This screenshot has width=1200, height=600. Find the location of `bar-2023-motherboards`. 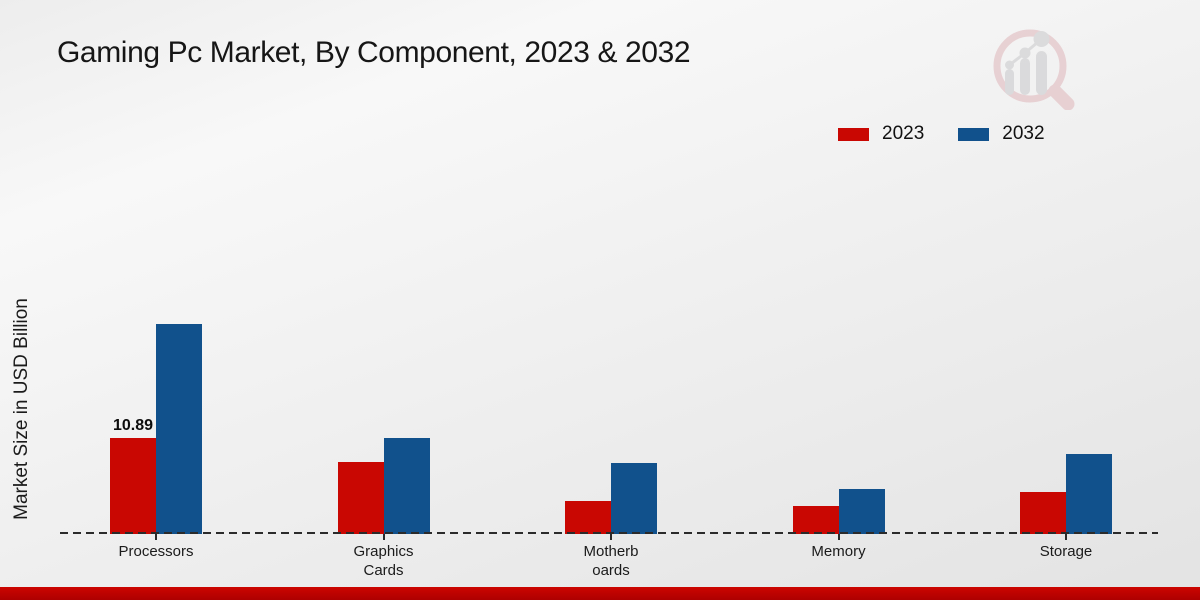

bar-2023-motherboards is located at coordinates (588, 517).